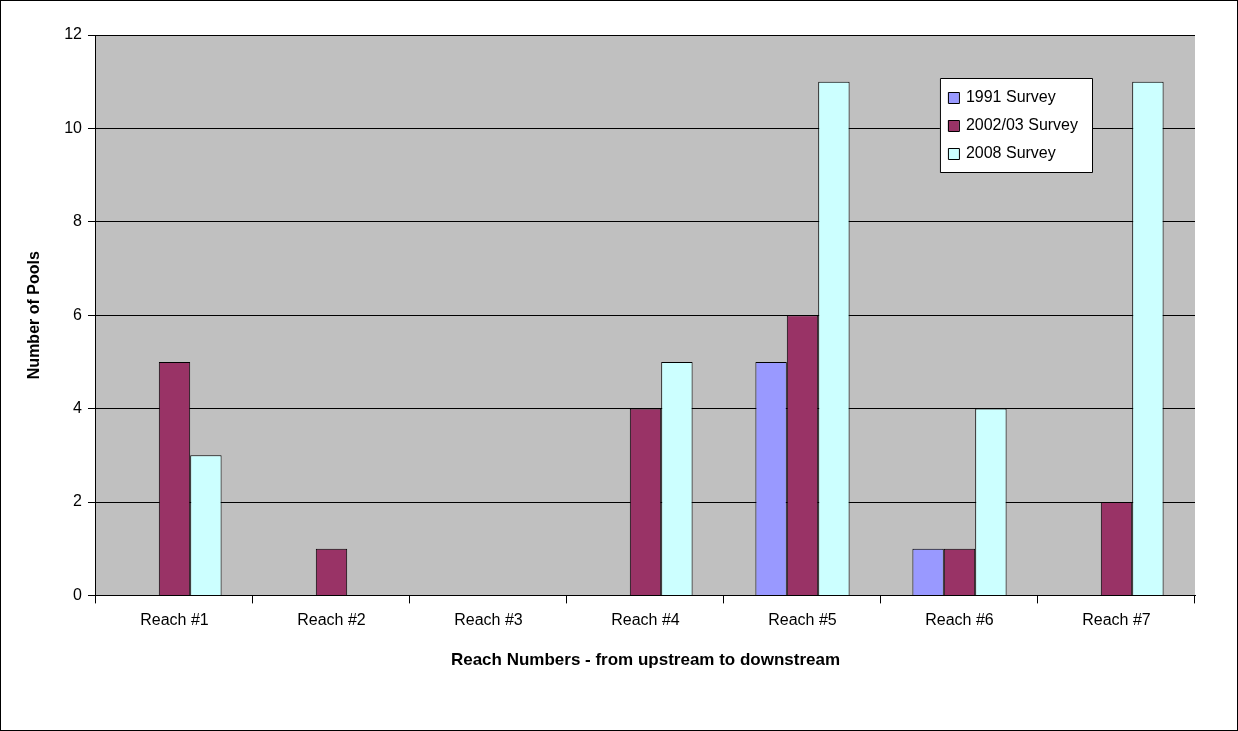 The width and height of the screenshot is (1238, 731). What do you see at coordinates (78, 501) in the screenshot?
I see `y-tick-label: 2` at bounding box center [78, 501].